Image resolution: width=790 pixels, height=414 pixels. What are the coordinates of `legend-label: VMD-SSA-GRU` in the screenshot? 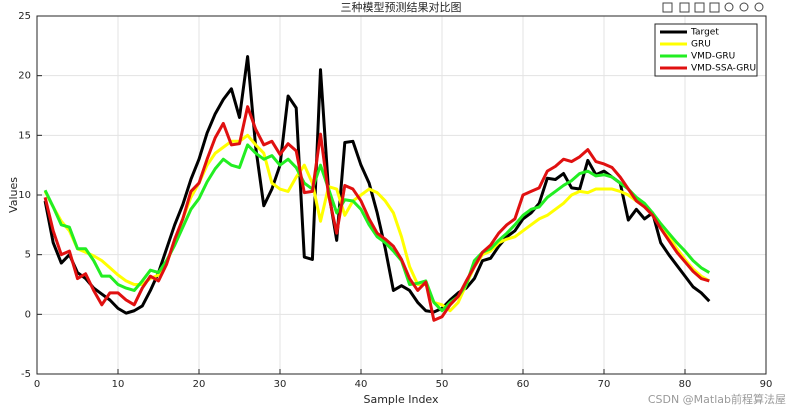 It's located at (723, 69).